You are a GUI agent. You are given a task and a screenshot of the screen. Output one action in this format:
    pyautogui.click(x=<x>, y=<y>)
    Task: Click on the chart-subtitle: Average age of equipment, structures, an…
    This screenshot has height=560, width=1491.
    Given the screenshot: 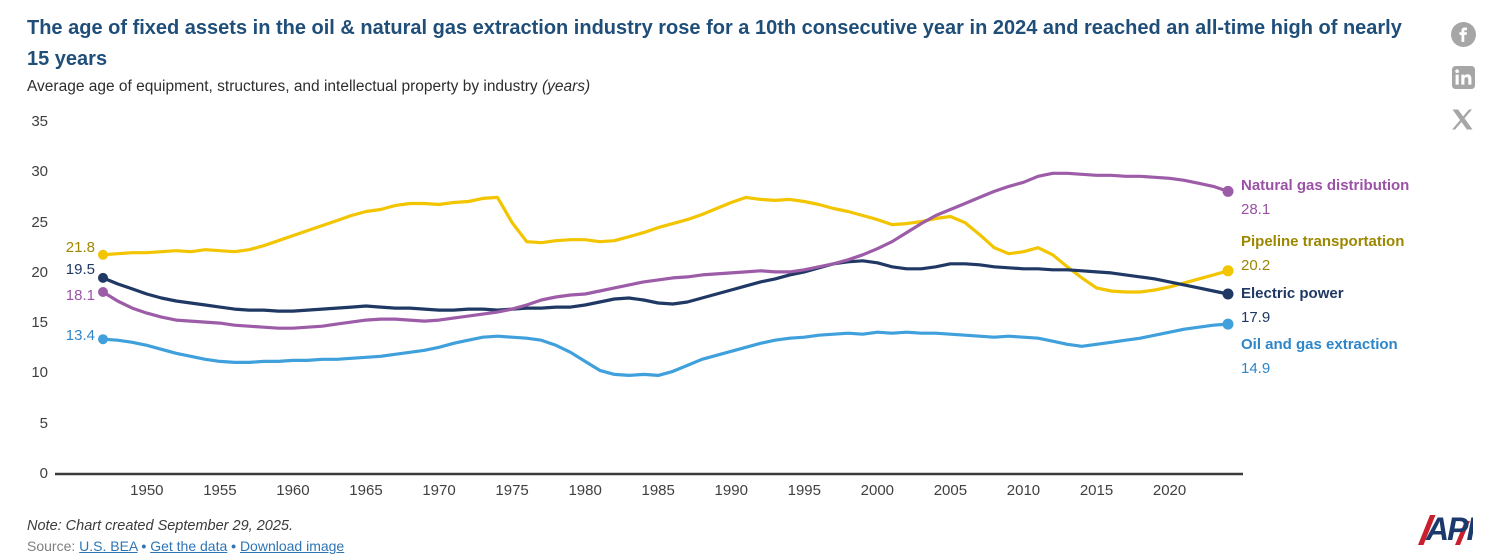 What is the action you would take?
    pyautogui.click(x=308, y=87)
    